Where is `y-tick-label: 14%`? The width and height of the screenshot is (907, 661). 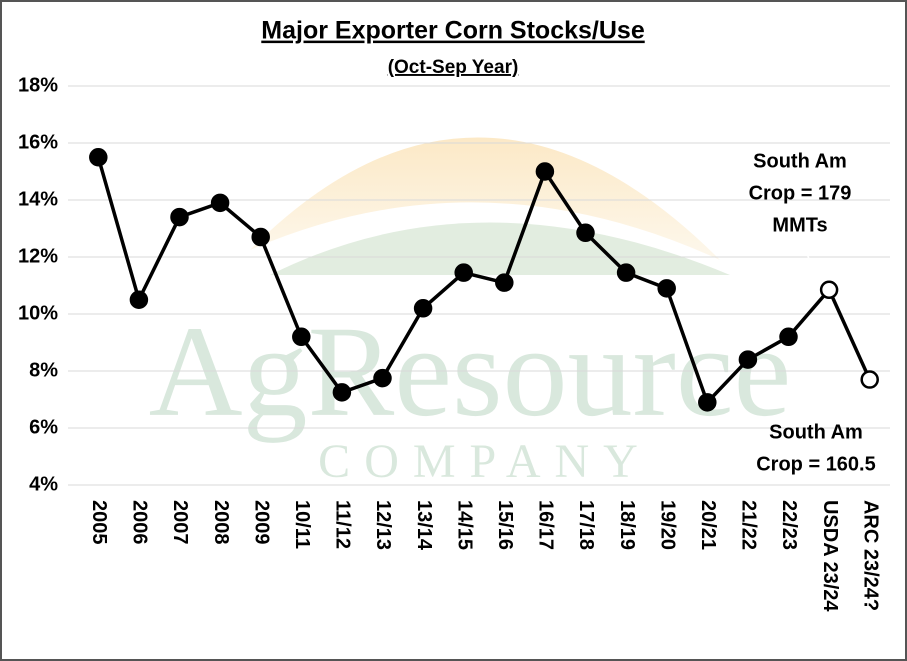 y-tick-label: 14% is located at coordinates (38, 199).